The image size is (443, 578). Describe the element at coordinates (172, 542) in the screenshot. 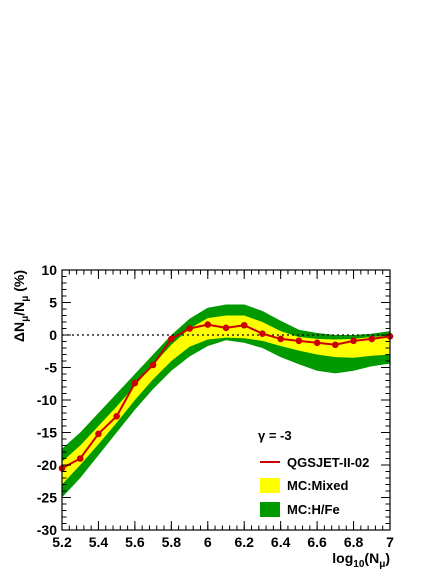

I see `x-tick-label: 5.8` at that location.